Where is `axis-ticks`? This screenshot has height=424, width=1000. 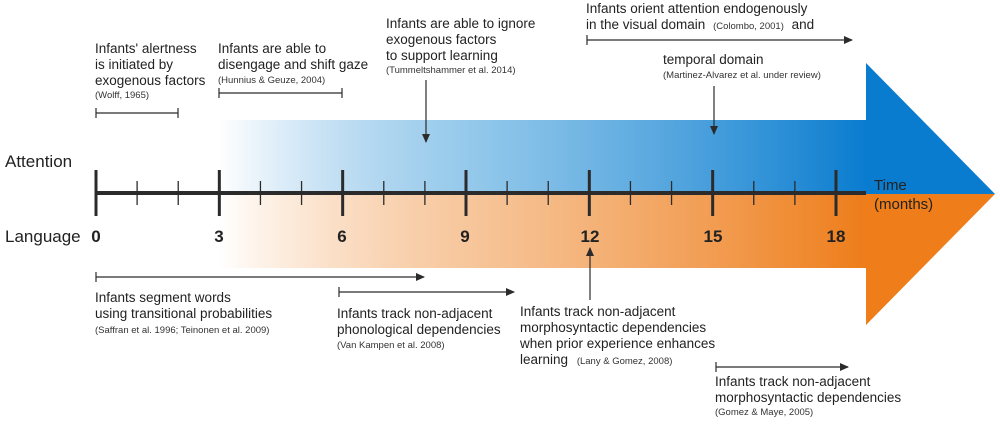
axis-ticks is located at coordinates (466, 193).